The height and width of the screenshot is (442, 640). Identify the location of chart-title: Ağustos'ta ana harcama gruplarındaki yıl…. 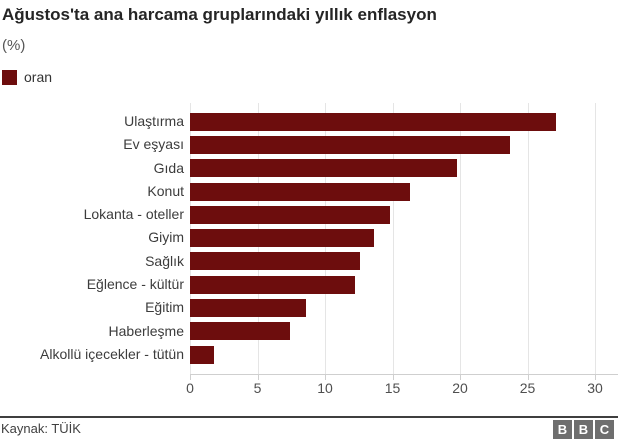
(219, 14).